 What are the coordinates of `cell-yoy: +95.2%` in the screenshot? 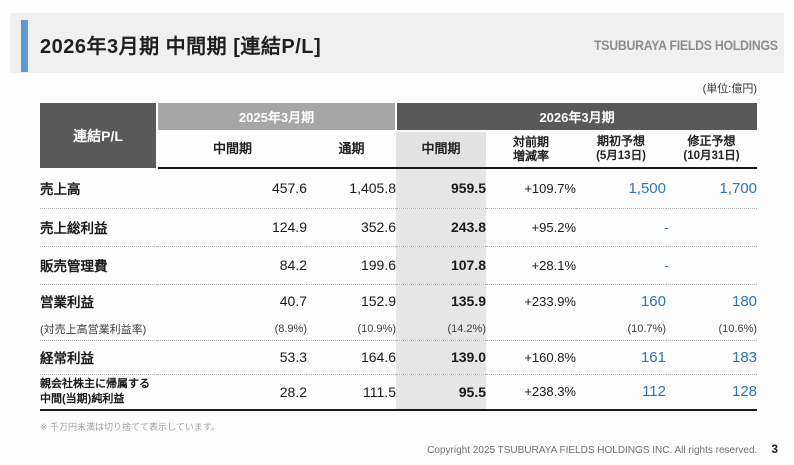 It's located at (531, 227).